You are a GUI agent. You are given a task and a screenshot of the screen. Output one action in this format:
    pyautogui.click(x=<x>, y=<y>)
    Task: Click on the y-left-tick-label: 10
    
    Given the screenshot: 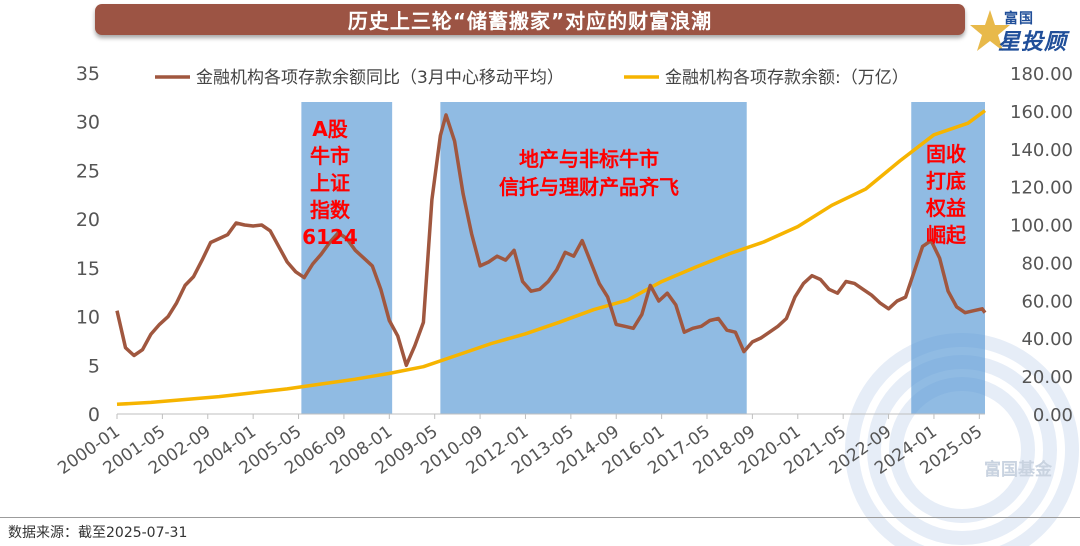 What is the action you would take?
    pyautogui.click(x=88, y=318)
    